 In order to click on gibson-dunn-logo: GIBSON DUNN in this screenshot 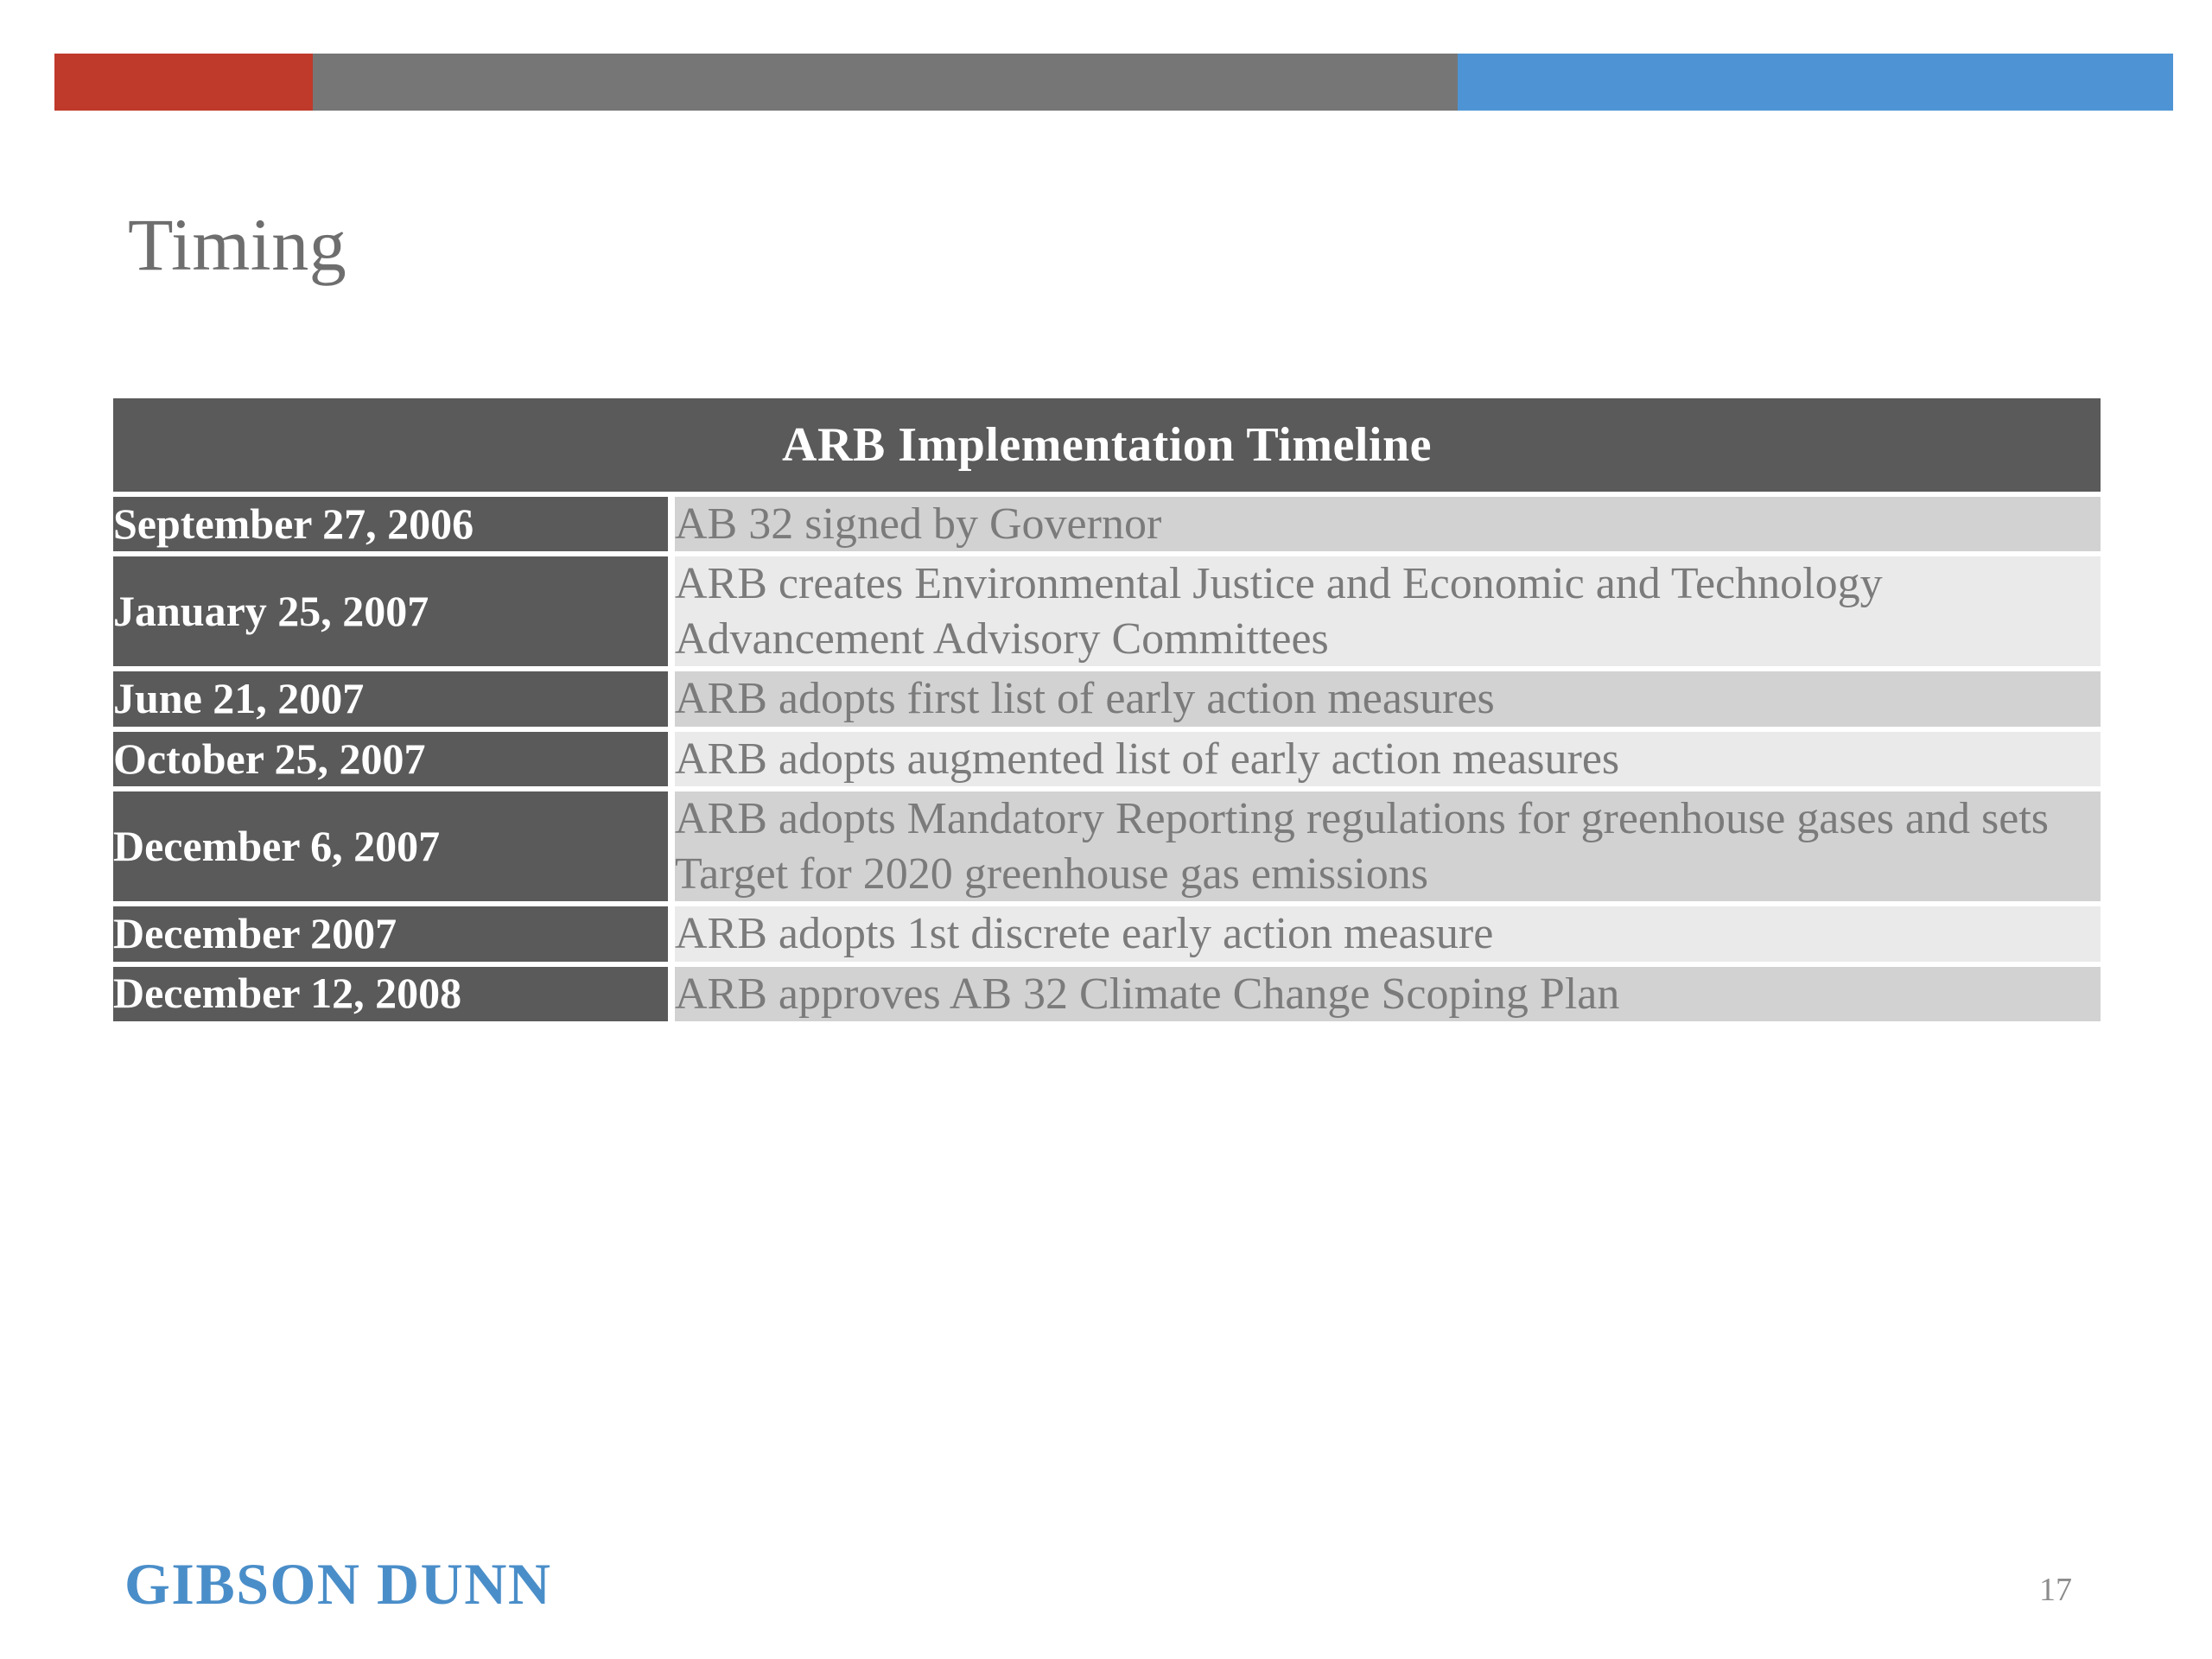, I will do `click(338, 1584)`.